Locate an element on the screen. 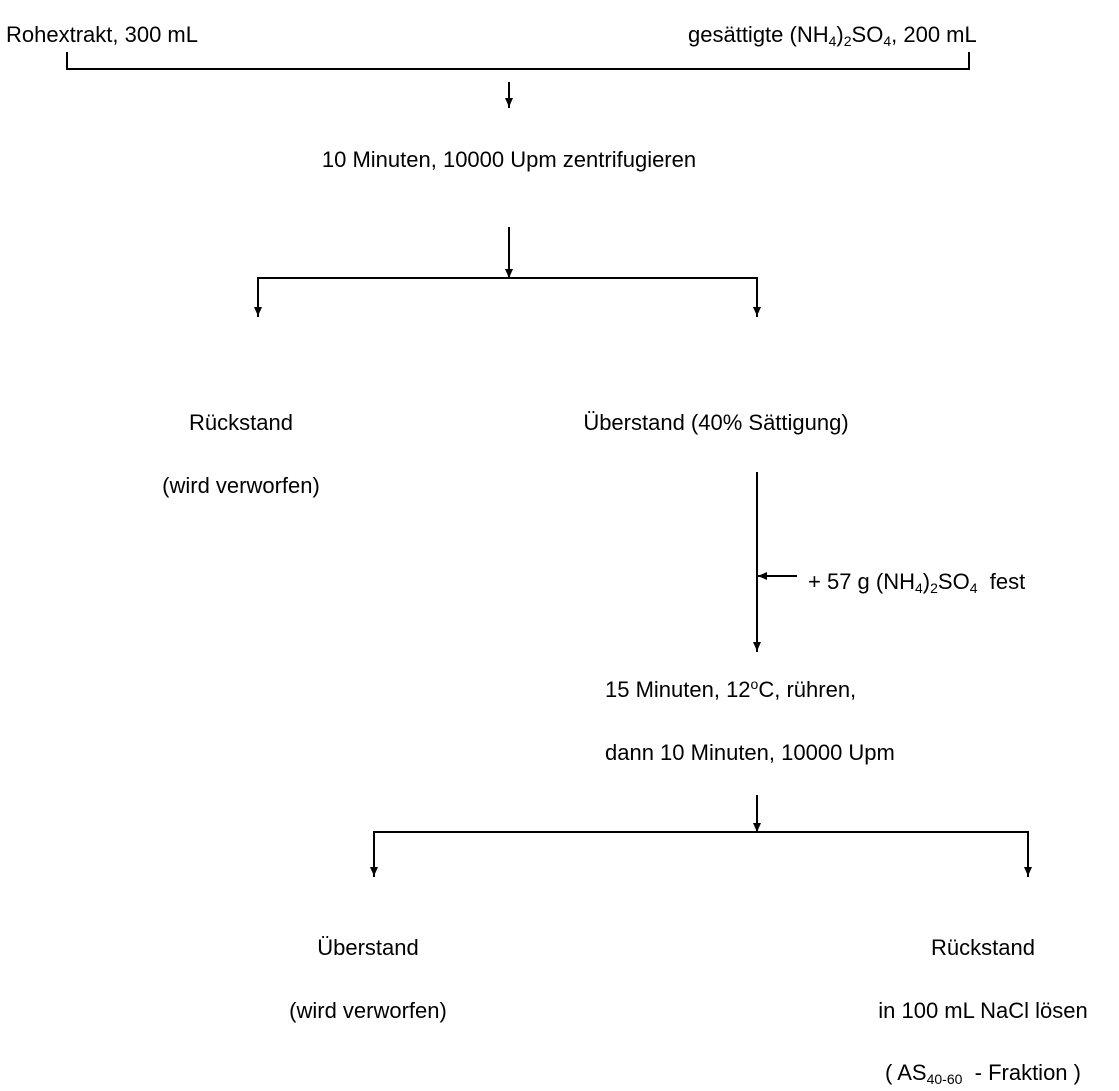 Image resolution: width=1119 pixels, height=1091 pixels. stir-step-suffix: C, rühren, is located at coordinates (807, 689).